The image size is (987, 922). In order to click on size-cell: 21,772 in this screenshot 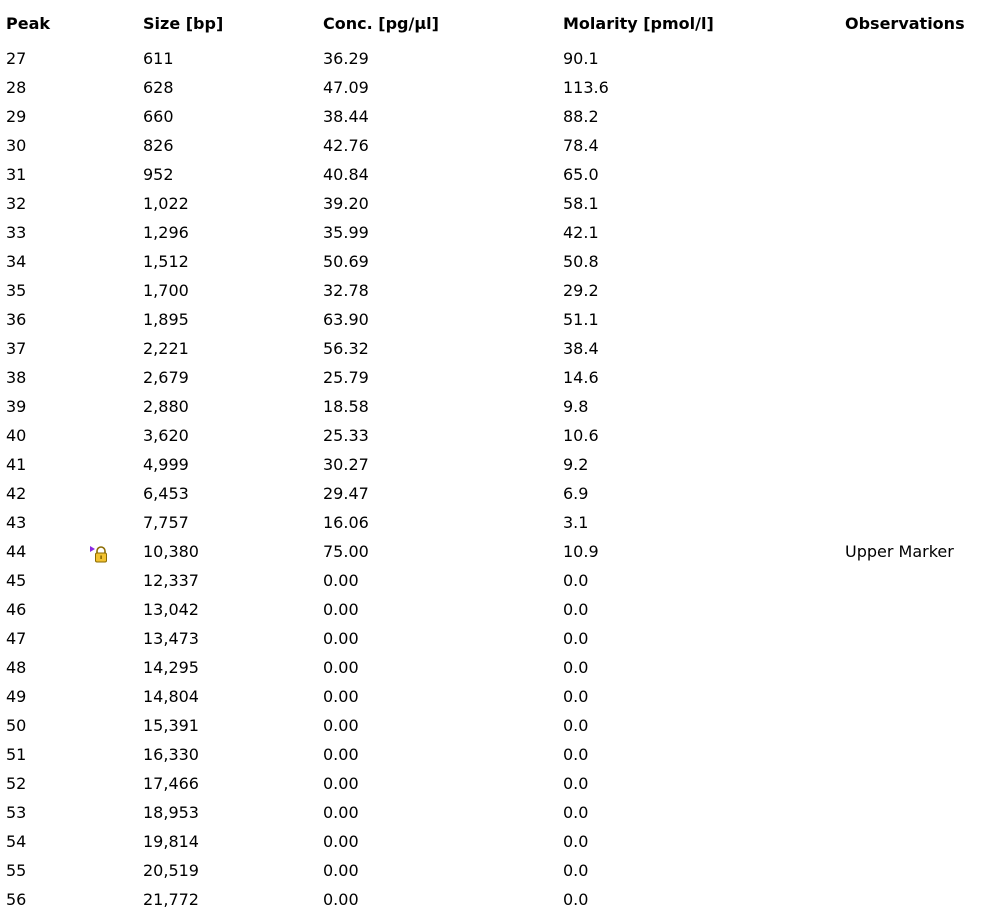, I will do `click(171, 899)`.